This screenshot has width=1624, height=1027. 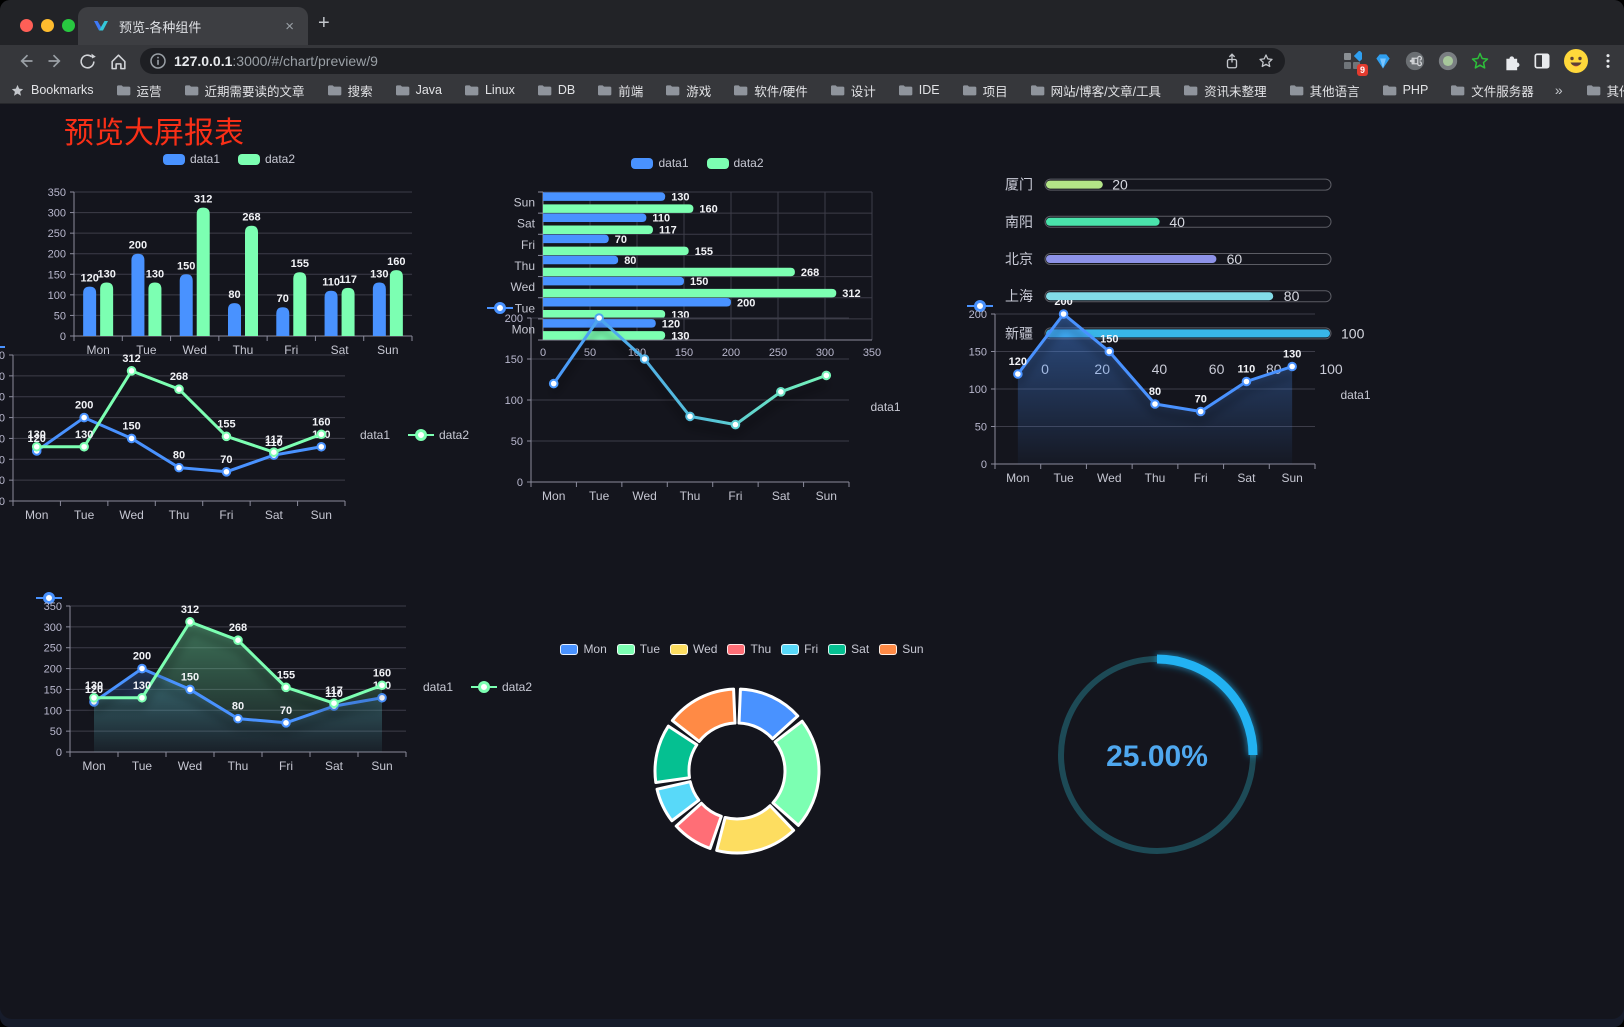 I want to click on grid-extension-icon: 9, so click(x=1355, y=63).